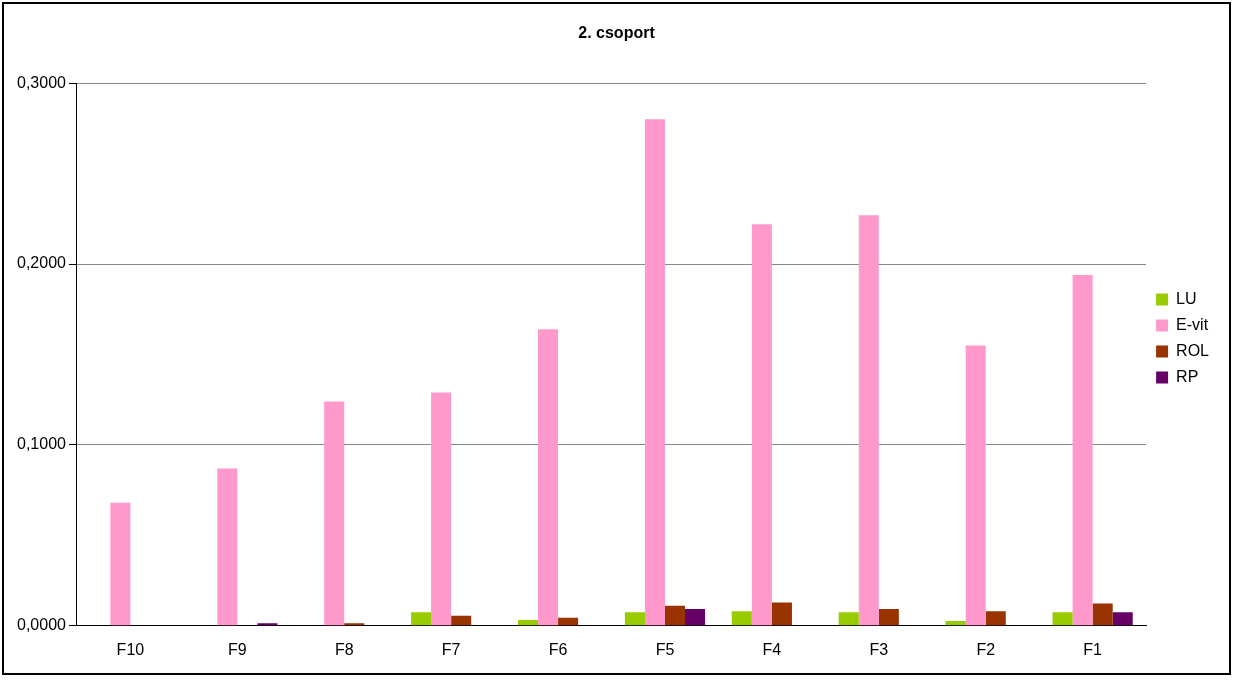 The height and width of the screenshot is (681, 1237). Describe the element at coordinates (772, 649) in the screenshot. I see `x-tick-label: F4` at that location.